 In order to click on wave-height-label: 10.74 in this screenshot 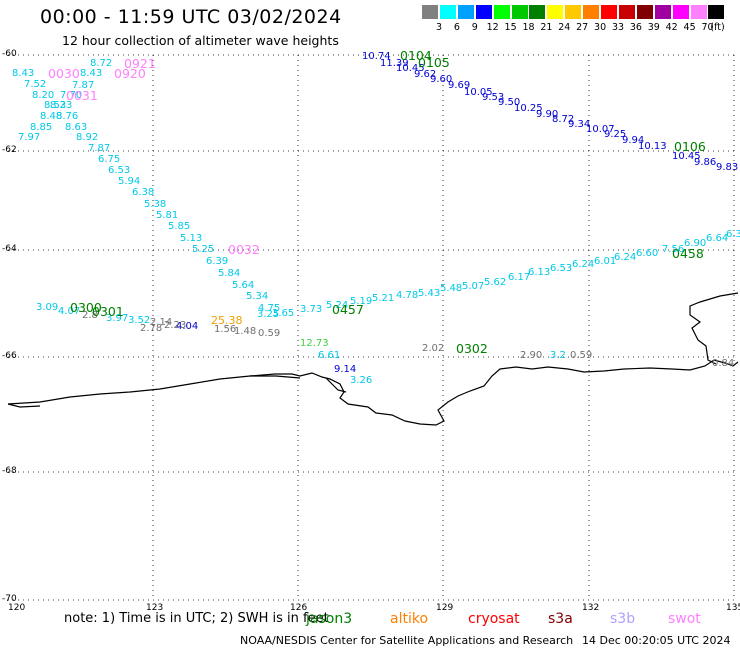, I will do `click(376, 56)`.